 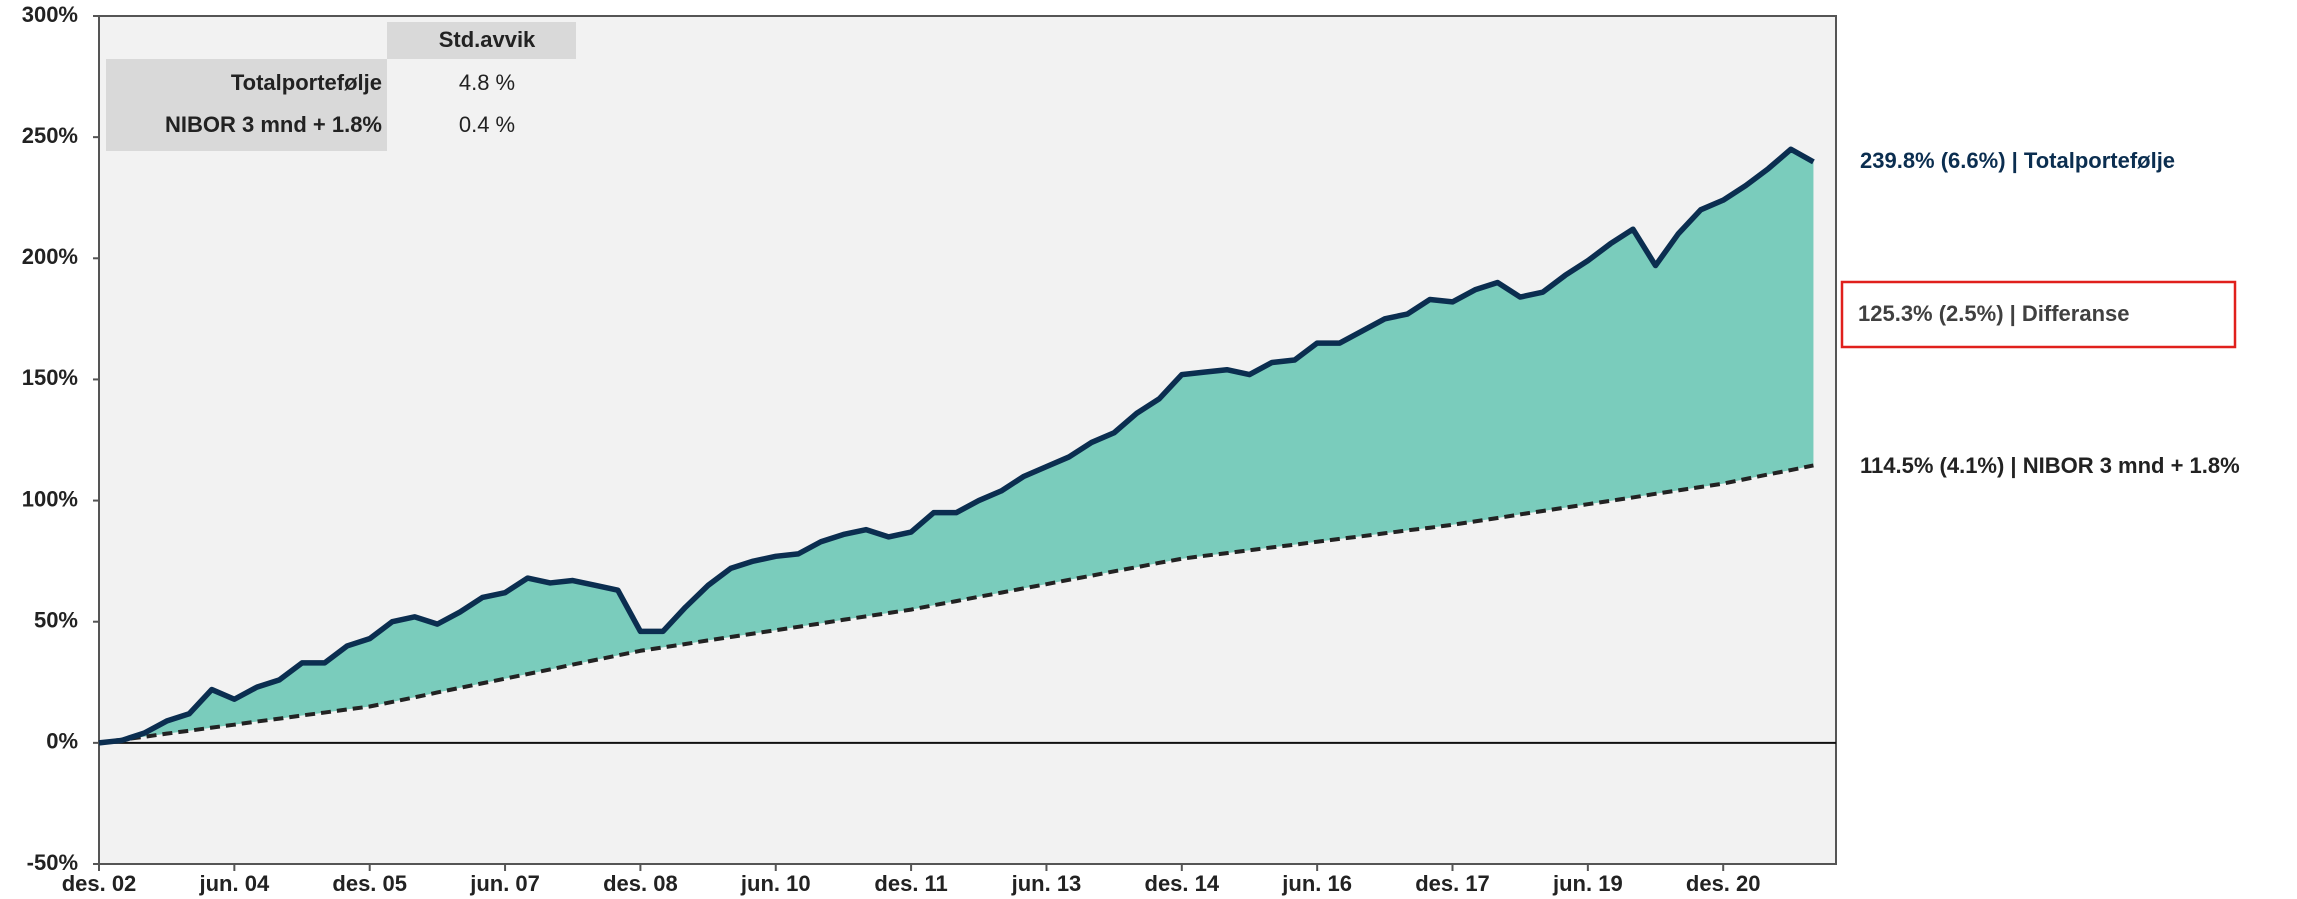 What do you see at coordinates (1452, 883) in the screenshot?
I see `x-tick-label: des. 17` at bounding box center [1452, 883].